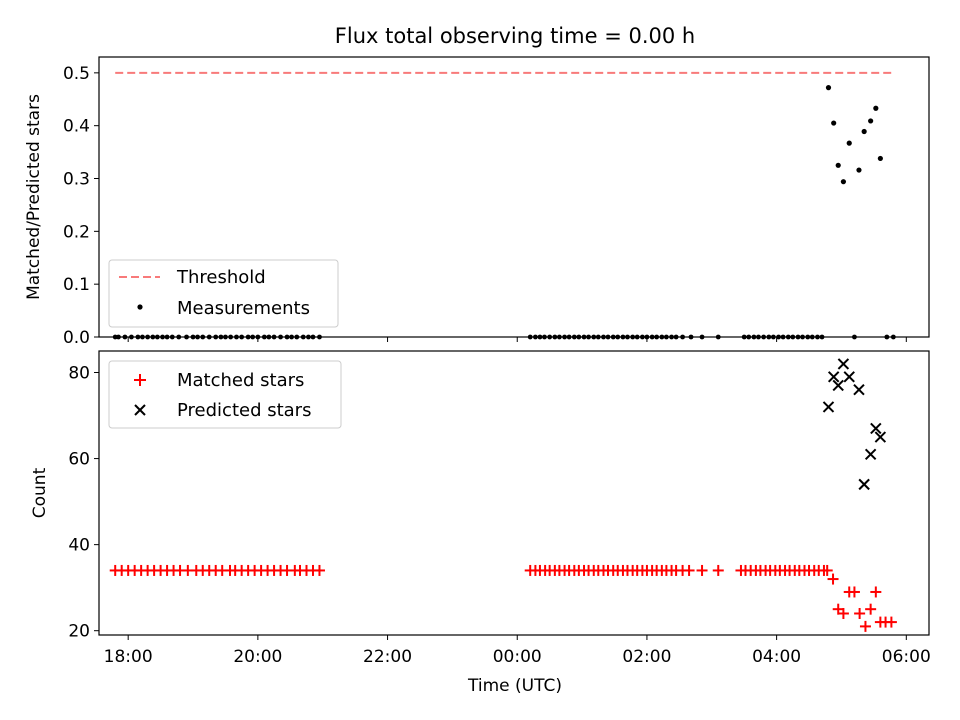 Image resolution: width=960 pixels, height=720 pixels. I want to click on measurements-legend-label: Measurements, so click(243, 308).